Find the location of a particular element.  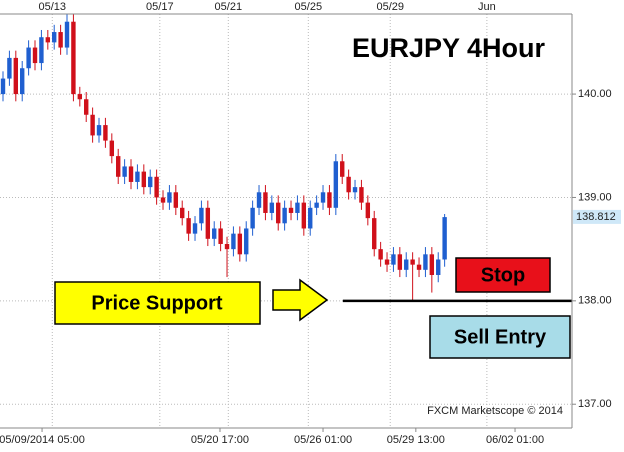

top-tick-label: 05/25 is located at coordinates (309, 7).